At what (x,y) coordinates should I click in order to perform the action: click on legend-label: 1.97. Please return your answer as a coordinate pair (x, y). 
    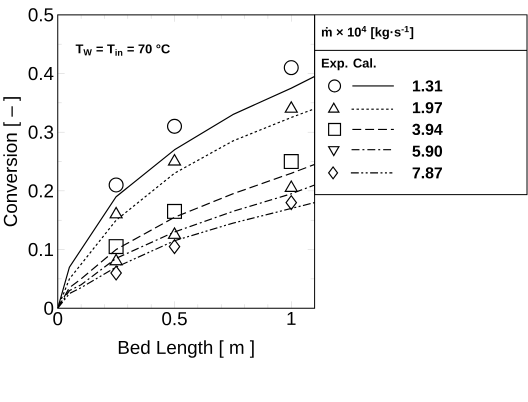
    Looking at the image, I should click on (427, 108).